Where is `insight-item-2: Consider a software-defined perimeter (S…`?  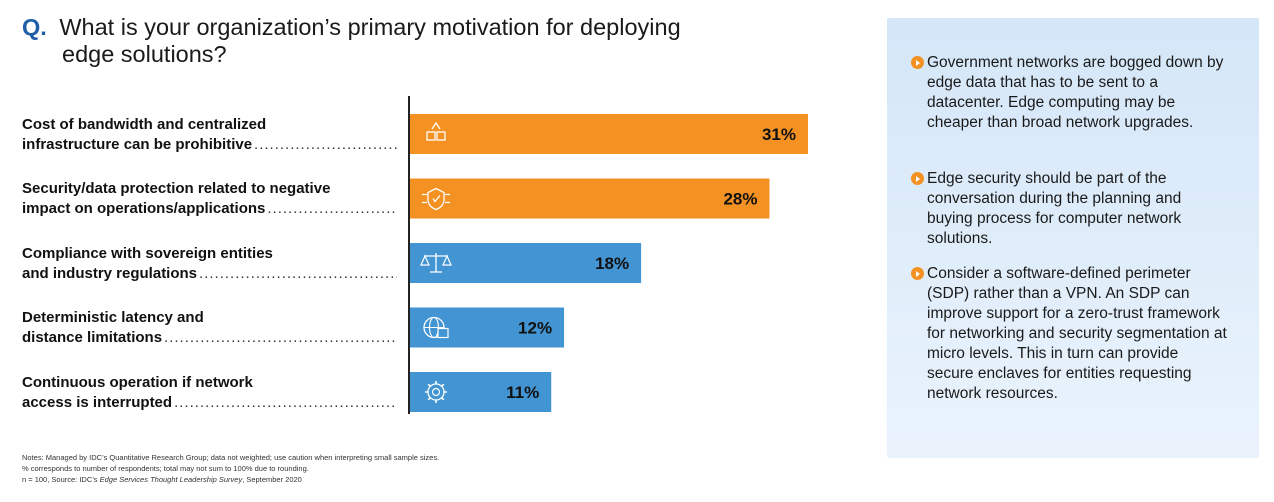
insight-item-2: Consider a software-defined perimeter (S… is located at coordinates (1069, 334).